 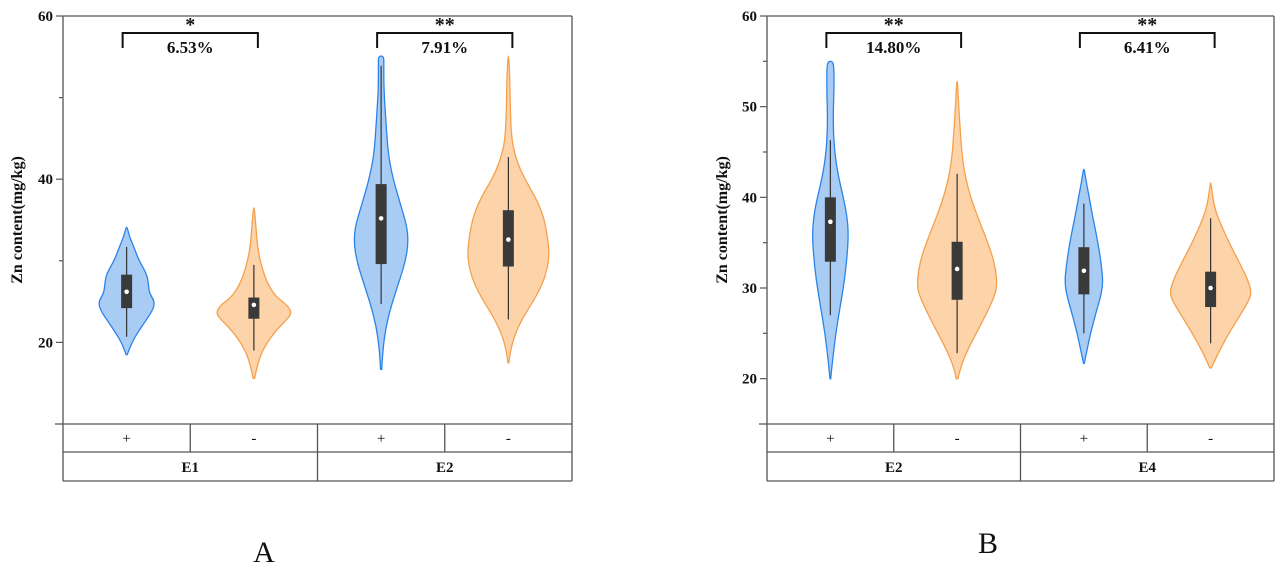 What do you see at coordinates (254, 293) in the screenshot?
I see `violin-e1-minus` at bounding box center [254, 293].